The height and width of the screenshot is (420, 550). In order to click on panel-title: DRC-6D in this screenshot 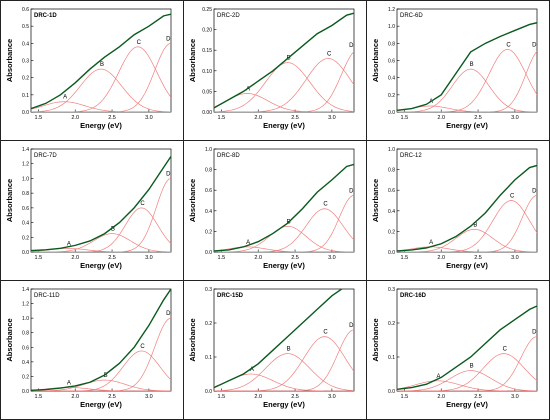, I will do `click(411, 16)`.